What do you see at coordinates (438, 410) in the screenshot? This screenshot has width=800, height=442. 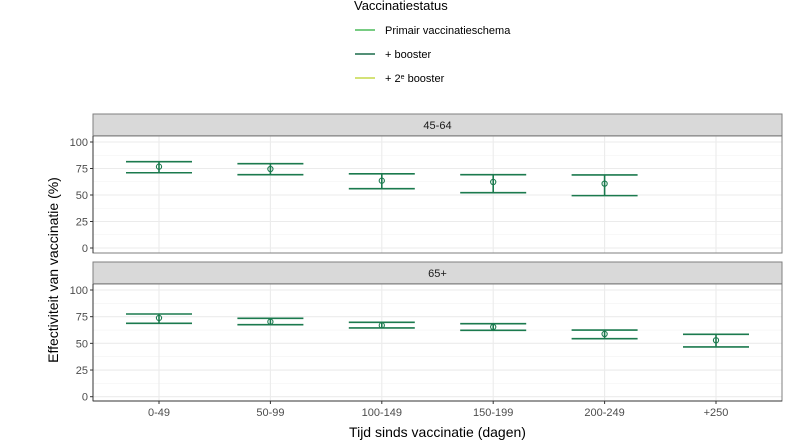 I see `x-axis: 0-49 50-99 100-149 150-199 200-249 +250` at bounding box center [438, 410].